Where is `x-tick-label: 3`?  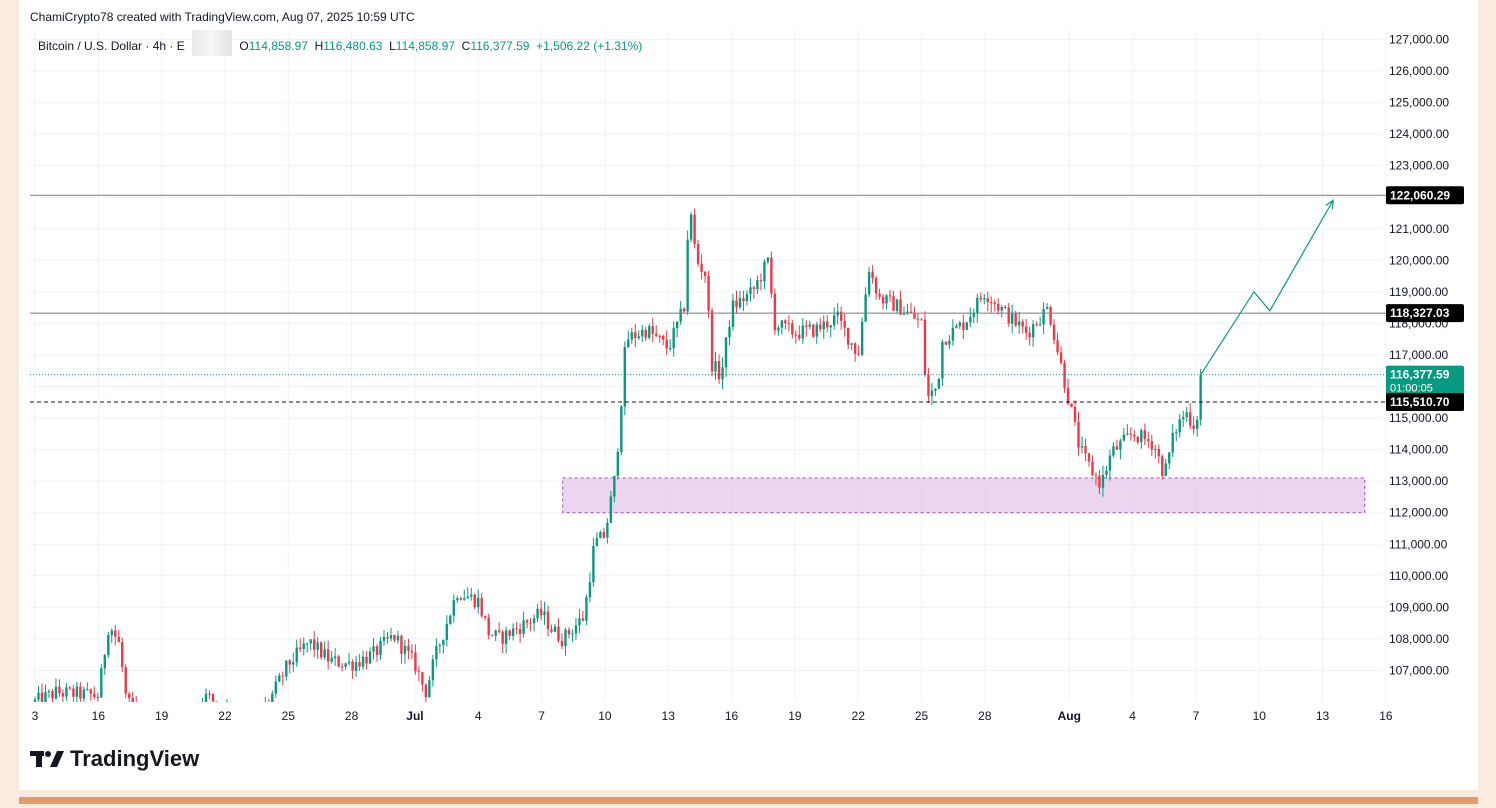
x-tick-label: 3 is located at coordinates (35, 716).